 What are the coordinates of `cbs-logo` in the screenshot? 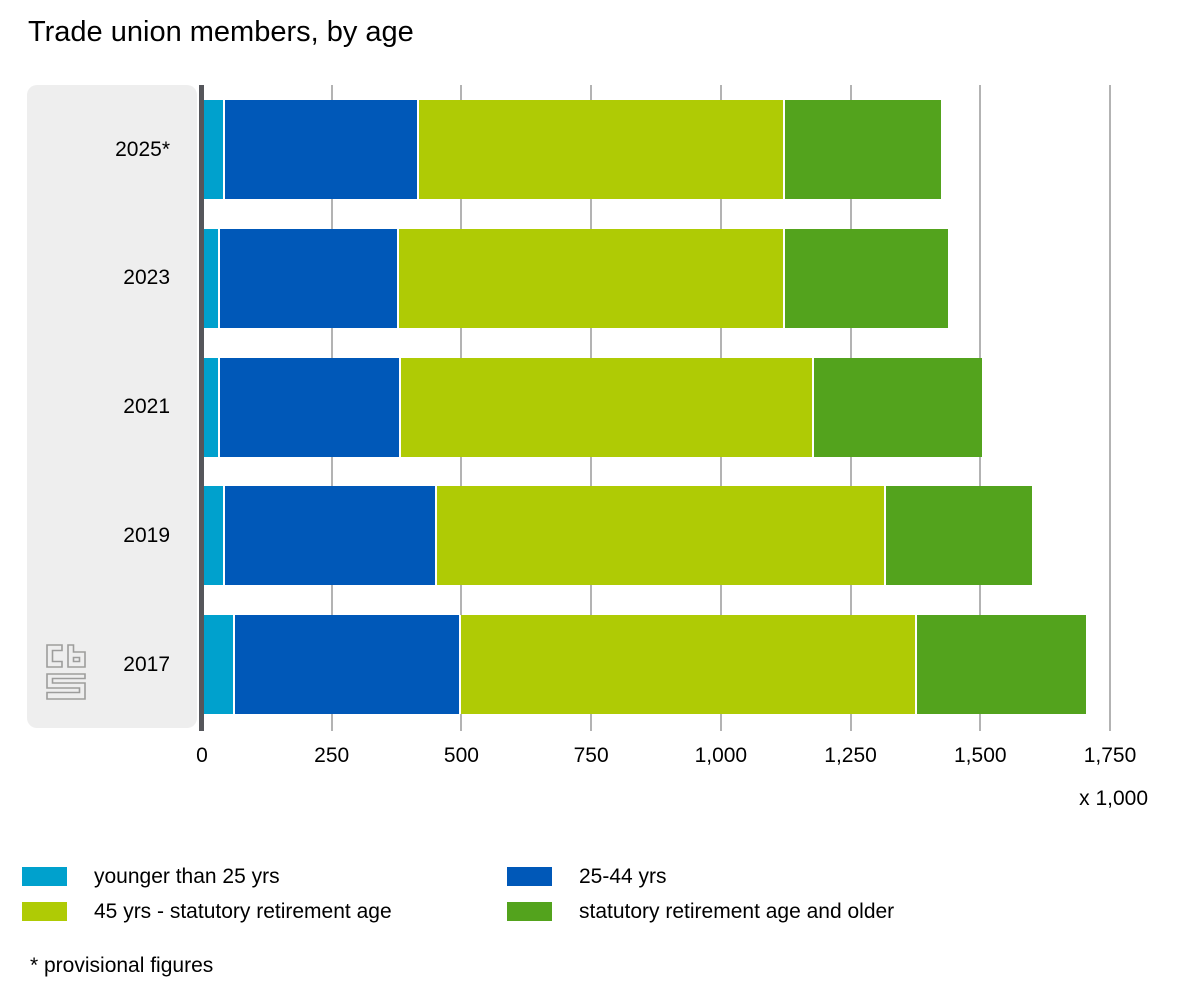 It's located at (66, 672).